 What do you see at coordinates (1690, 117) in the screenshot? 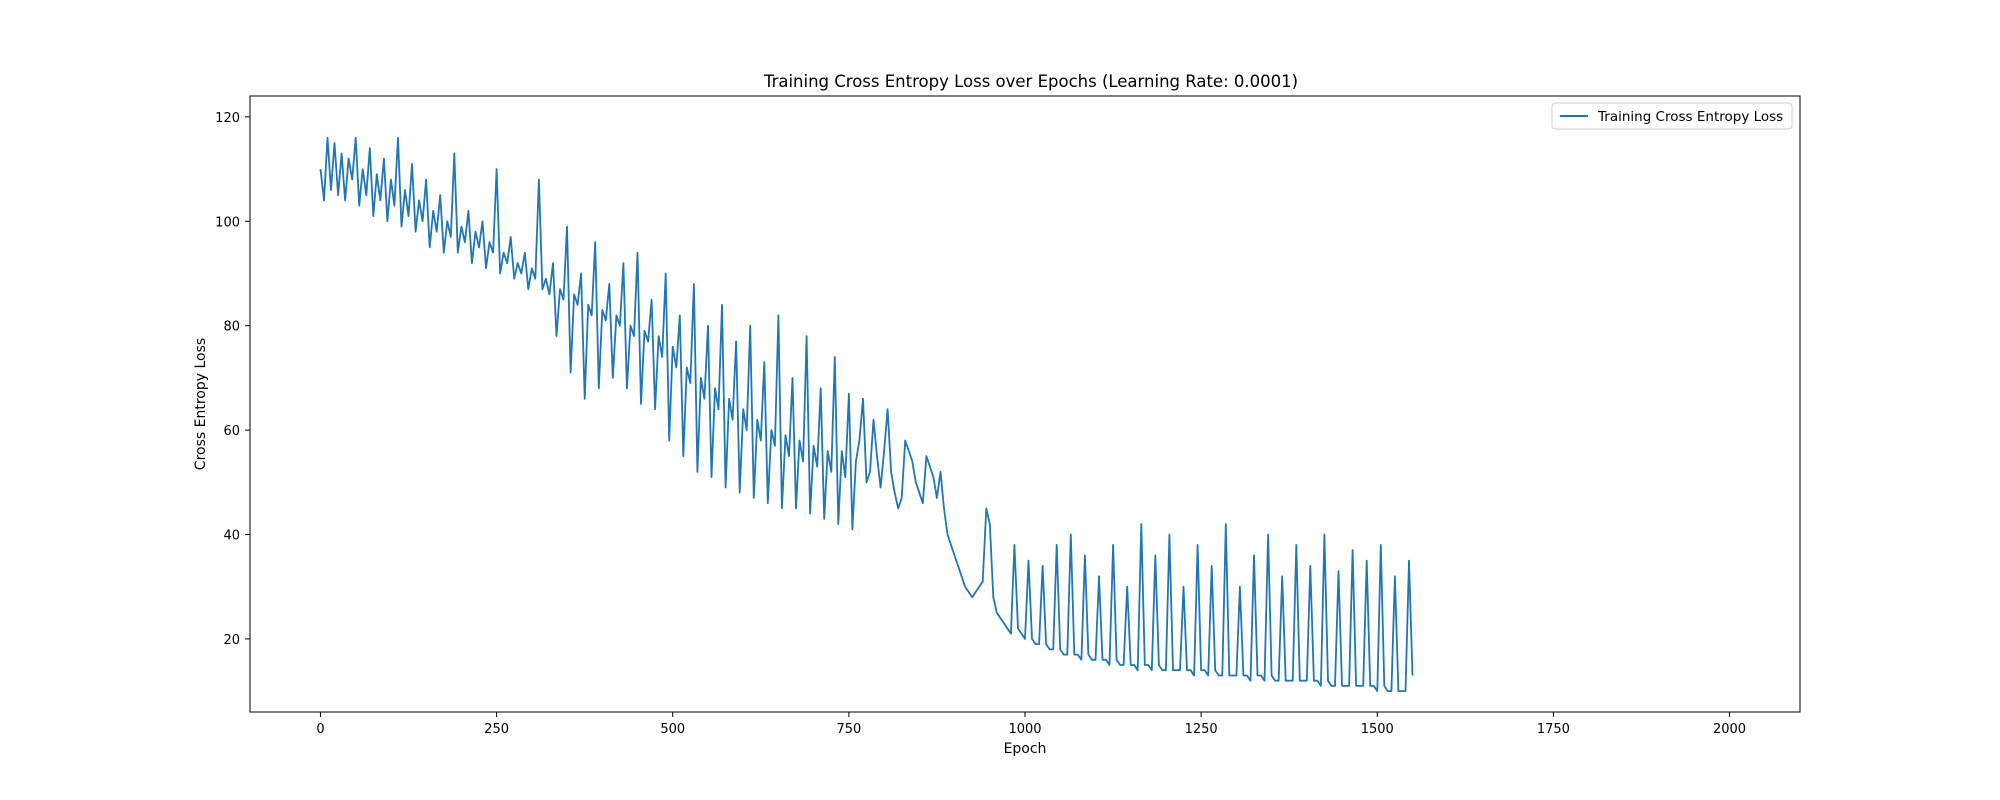
I see `legend-label: Training Cross Entropy Loss` at bounding box center [1690, 117].